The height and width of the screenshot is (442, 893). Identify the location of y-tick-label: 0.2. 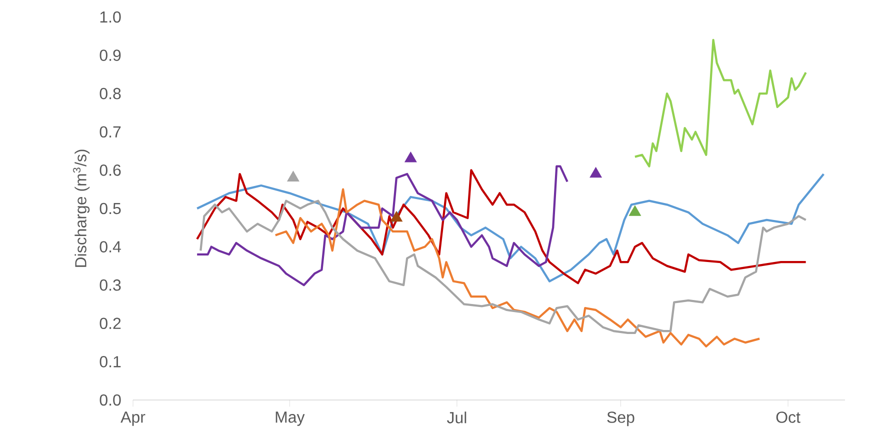
(110, 324).